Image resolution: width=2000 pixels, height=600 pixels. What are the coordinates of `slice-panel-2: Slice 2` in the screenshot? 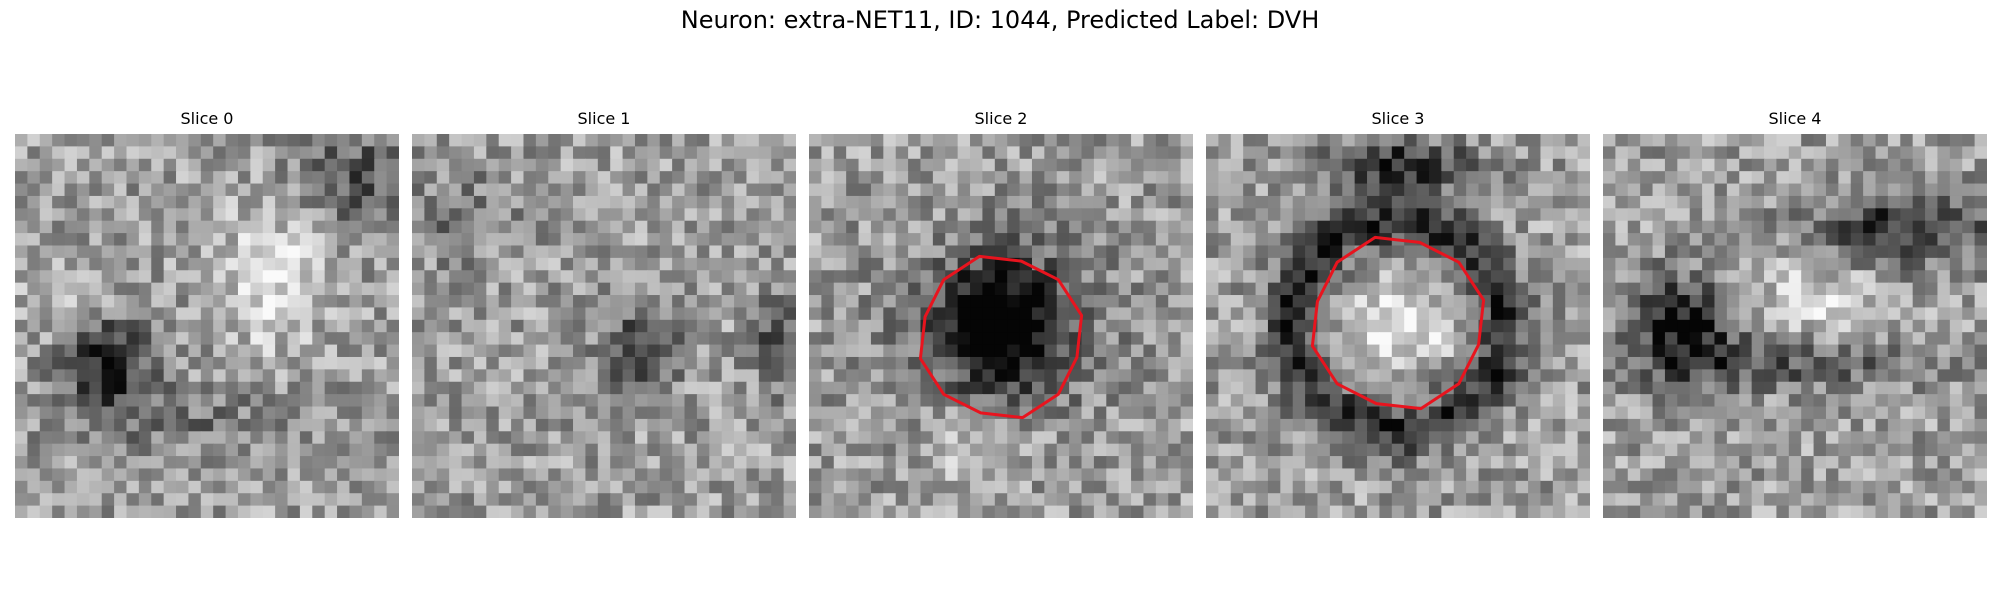 It's located at (1001, 313).